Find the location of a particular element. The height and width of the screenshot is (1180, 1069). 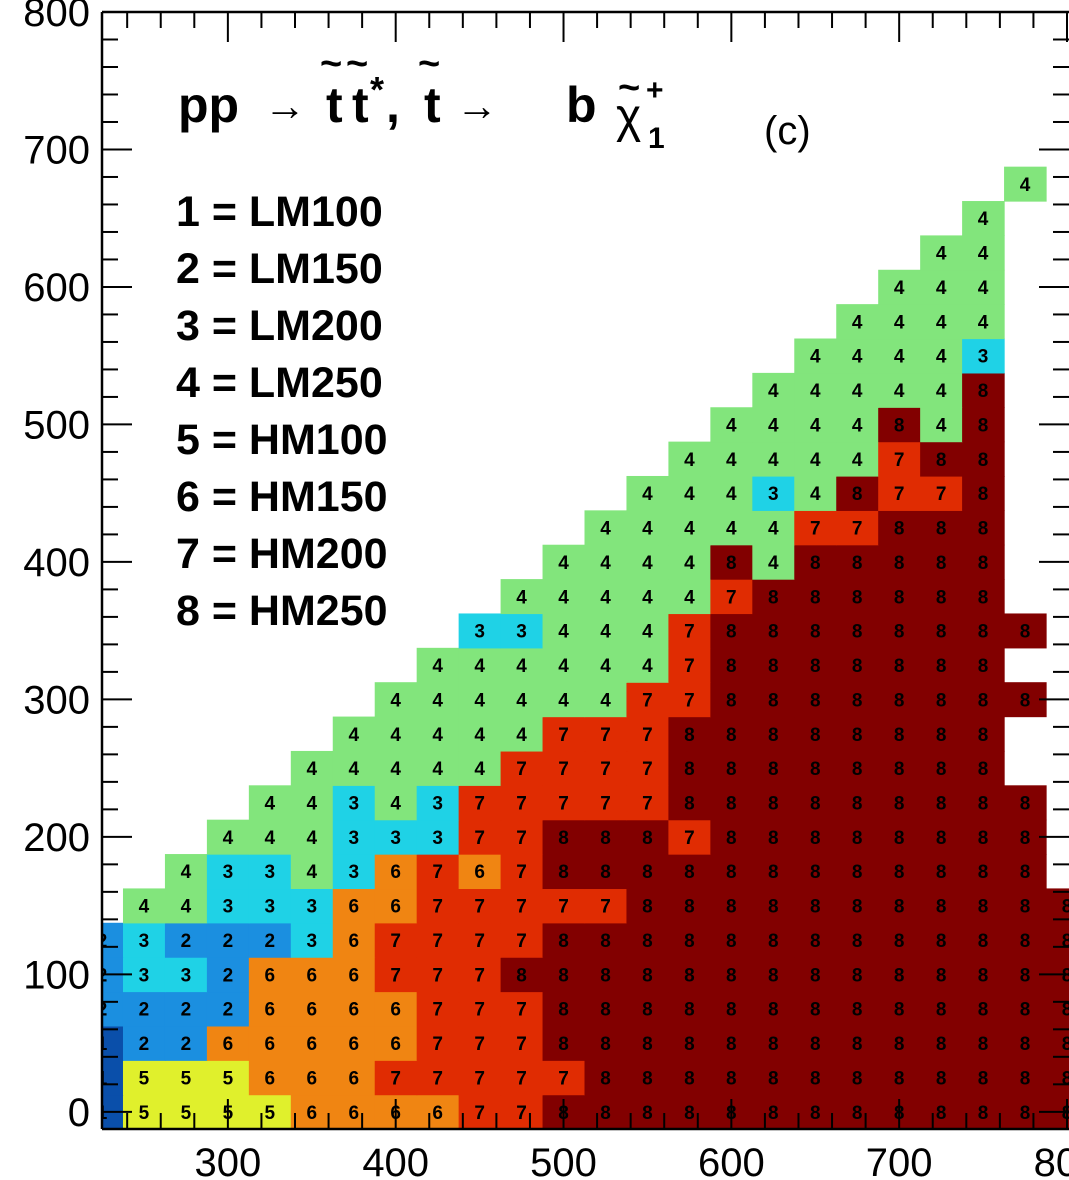

heatmap-cell-label: 1 is located at coordinates (102, 1078).